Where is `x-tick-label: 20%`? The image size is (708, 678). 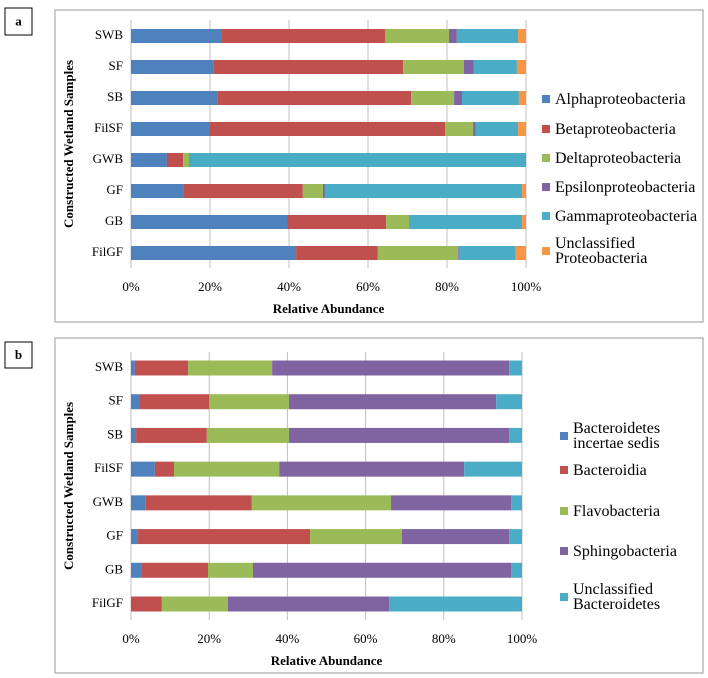 x-tick-label: 20% is located at coordinates (209, 638).